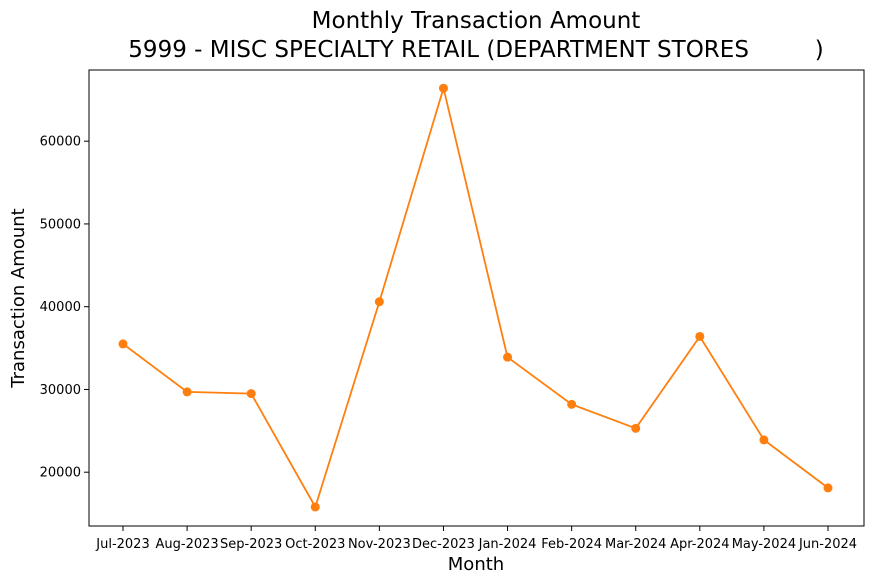 The height and width of the screenshot is (585, 873). What do you see at coordinates (60, 142) in the screenshot?
I see `y-tick-label: 60000` at bounding box center [60, 142].